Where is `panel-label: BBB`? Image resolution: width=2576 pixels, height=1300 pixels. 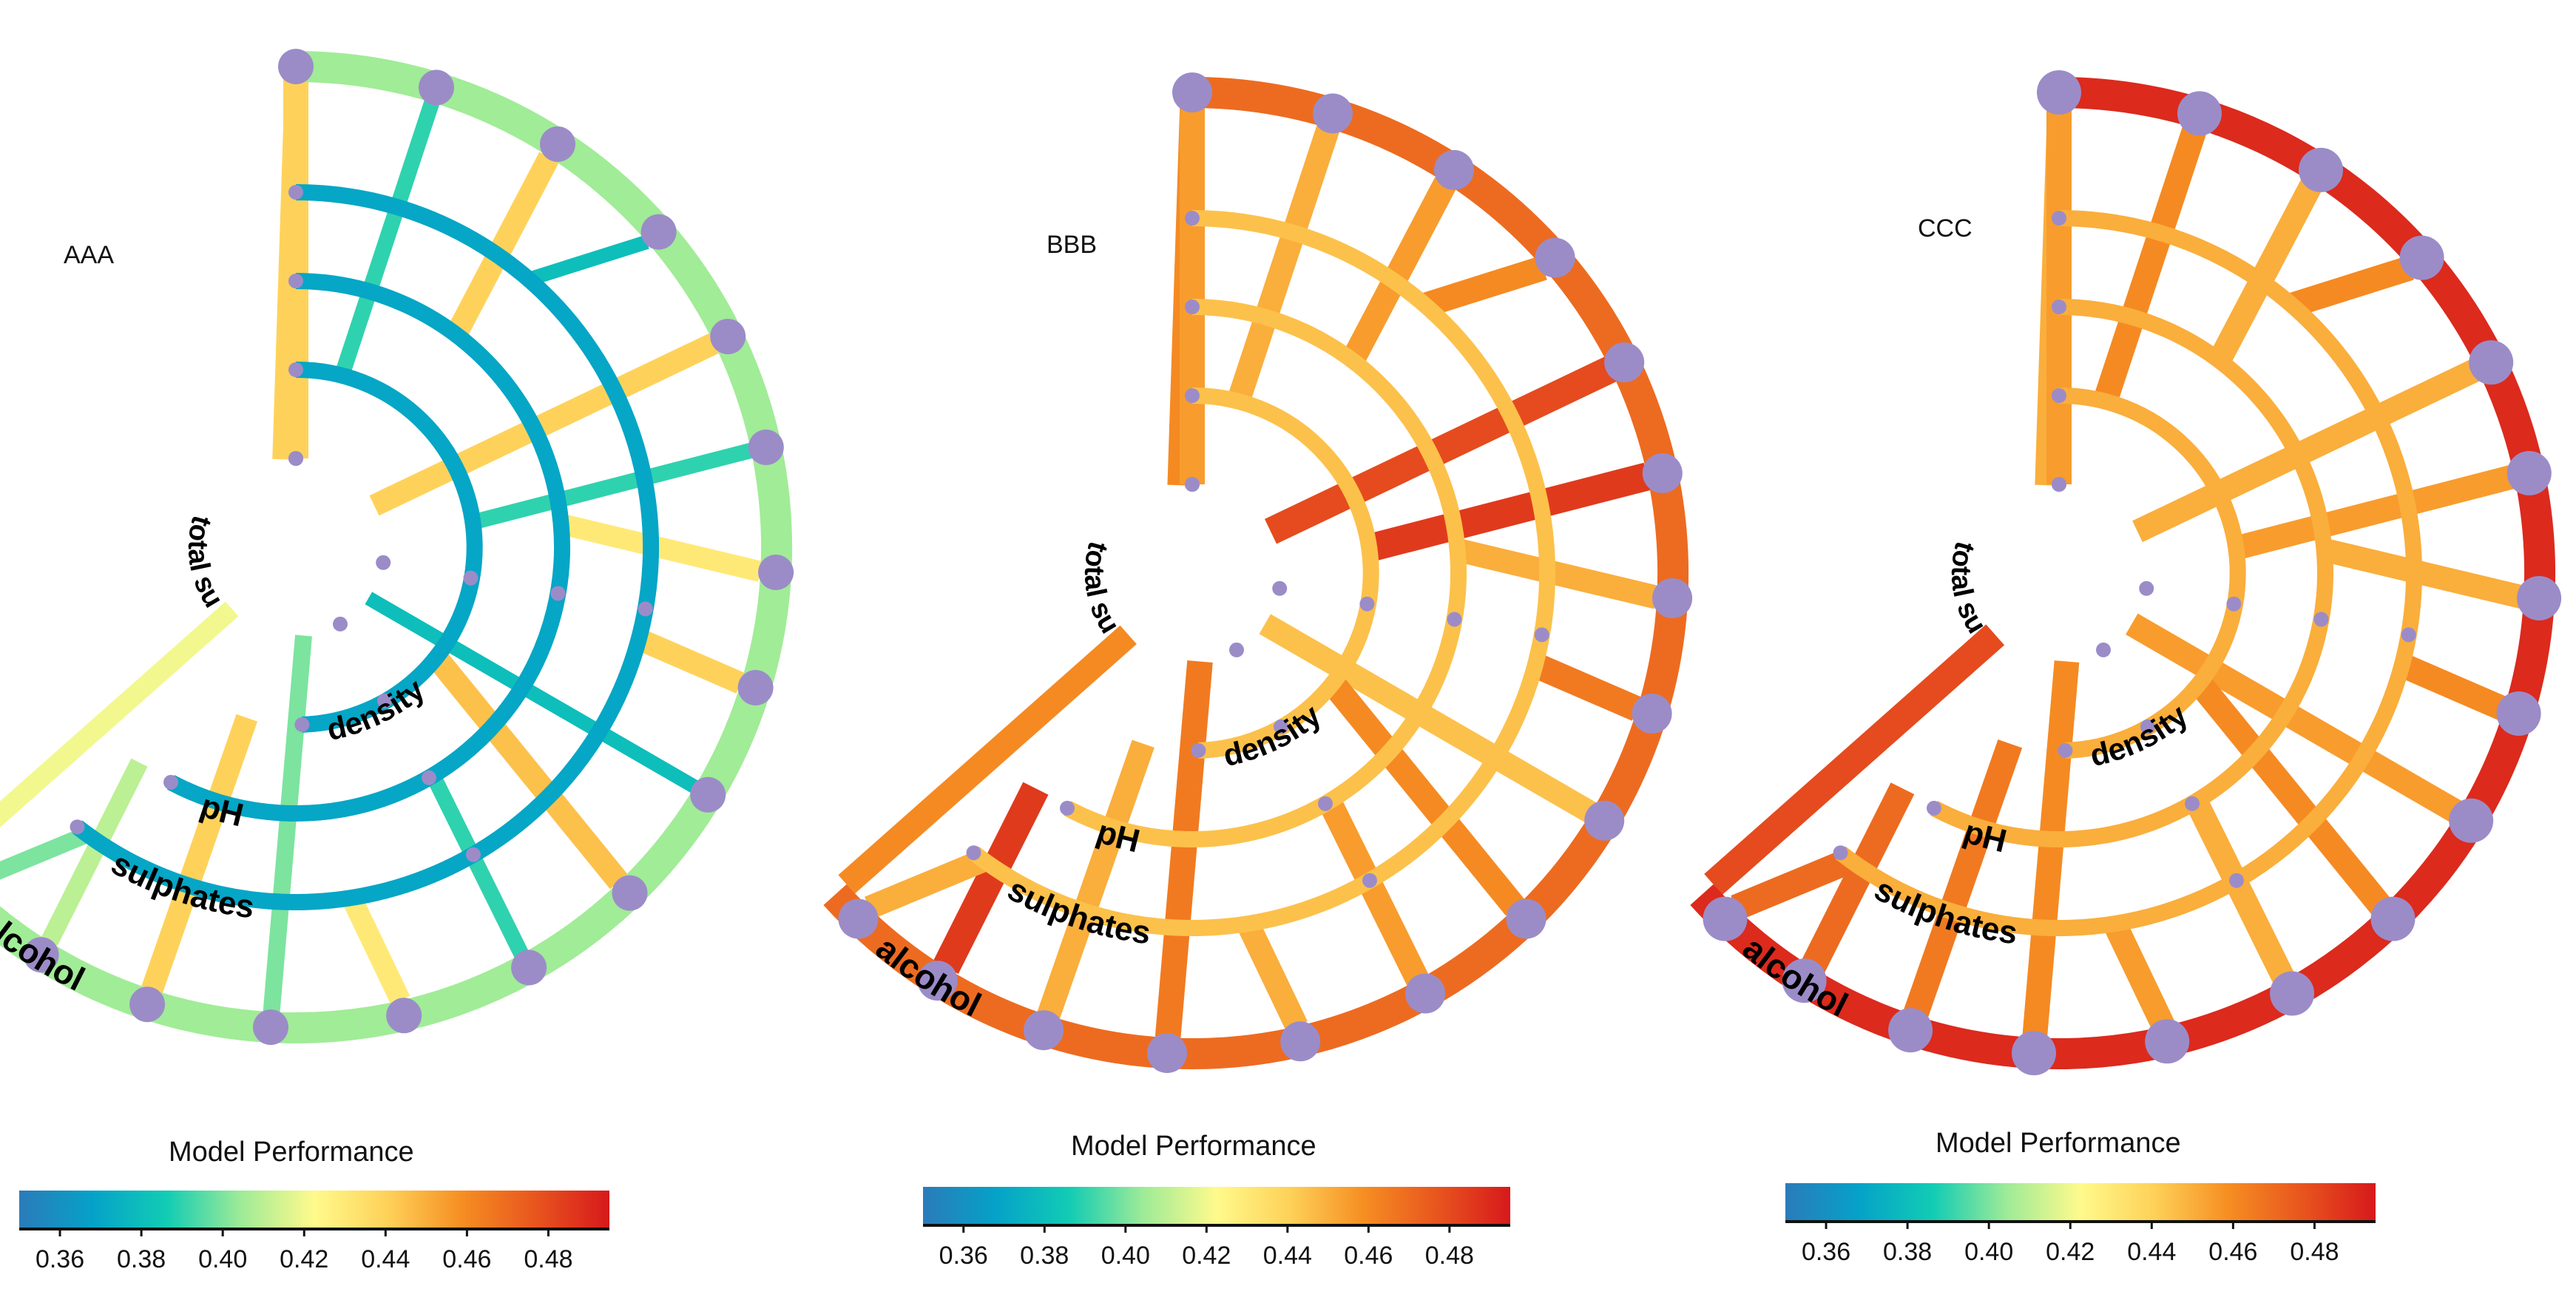
panel-label: BBB is located at coordinates (1072, 245).